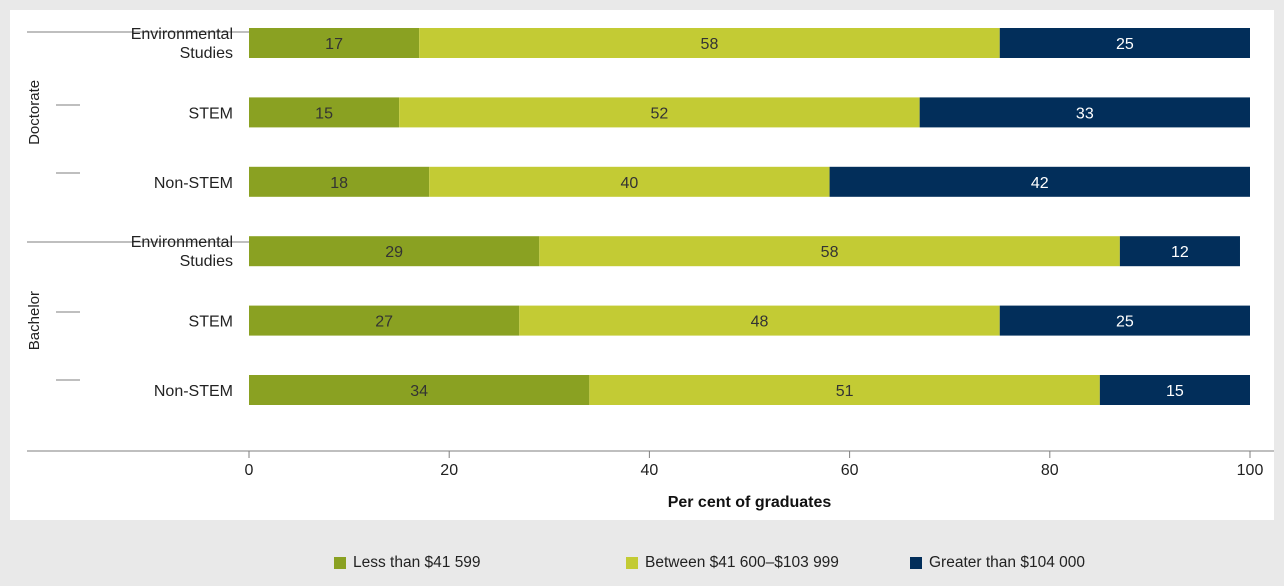  What do you see at coordinates (1250, 470) in the screenshot?
I see `x-tick-label: 100` at bounding box center [1250, 470].